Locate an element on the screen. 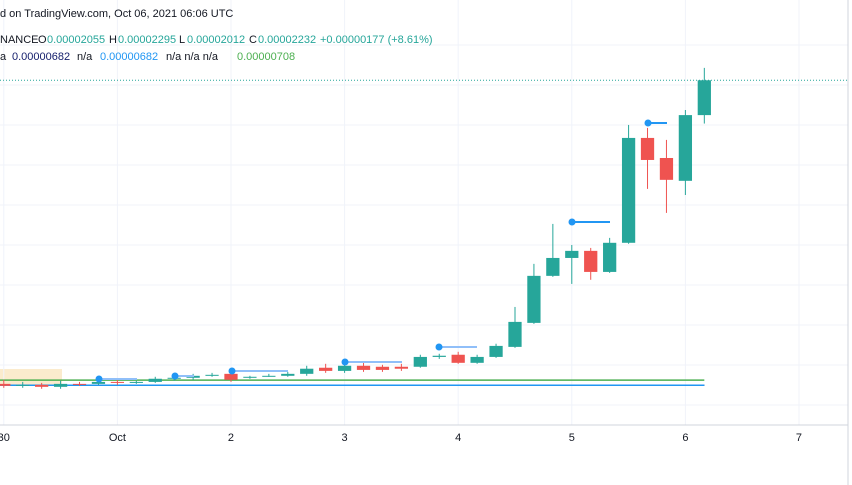  x-tick-label: 3 is located at coordinates (345, 438).